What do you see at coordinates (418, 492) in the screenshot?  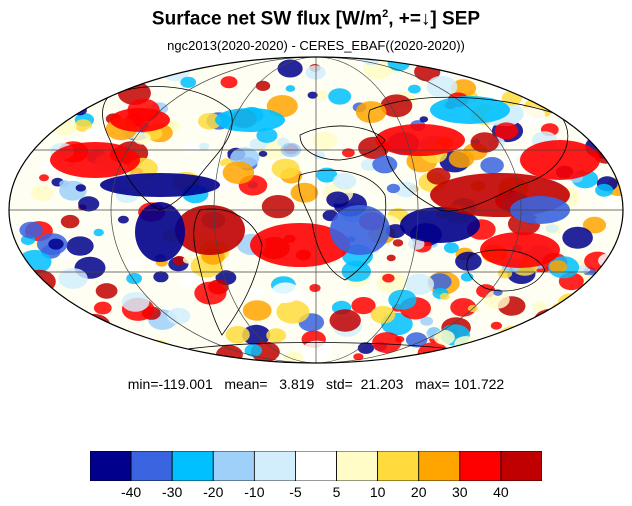 I see `colorbar-tick-label: 20` at bounding box center [418, 492].